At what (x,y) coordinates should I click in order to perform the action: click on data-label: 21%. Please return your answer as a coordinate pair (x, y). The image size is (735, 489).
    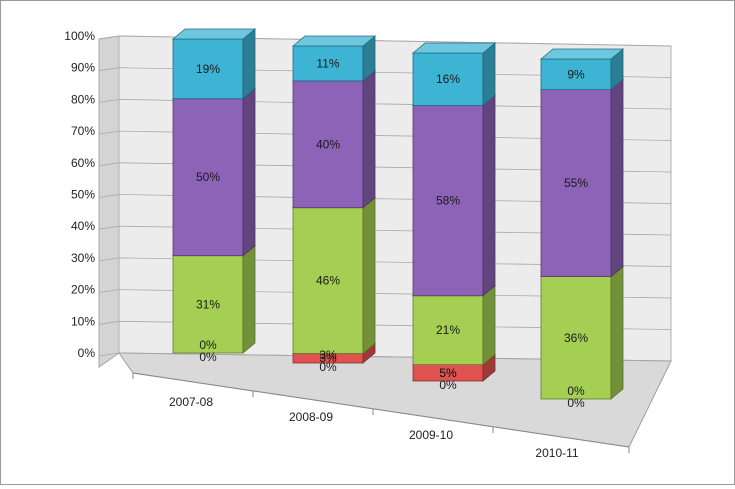
    Looking at the image, I should click on (448, 330).